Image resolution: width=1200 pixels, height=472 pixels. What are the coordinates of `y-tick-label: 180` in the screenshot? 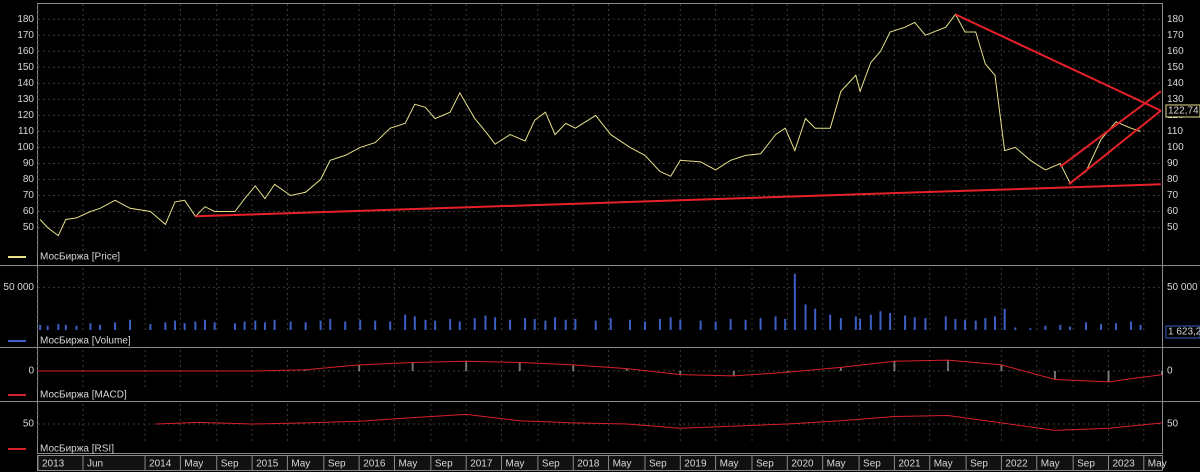 It's located at (25, 19).